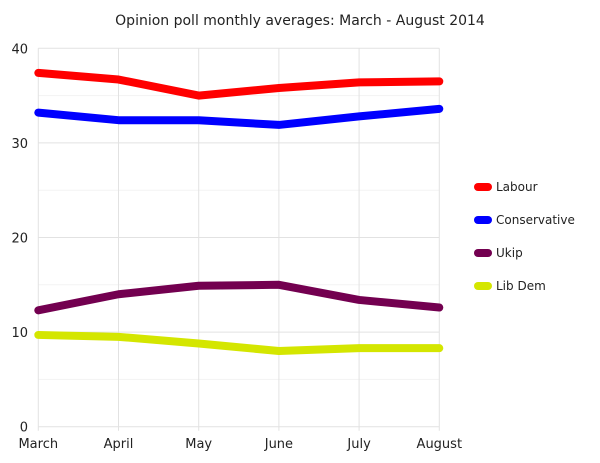 The width and height of the screenshot is (600, 463). Describe the element at coordinates (19, 333) in the screenshot. I see `y-tick-label: 10` at that location.